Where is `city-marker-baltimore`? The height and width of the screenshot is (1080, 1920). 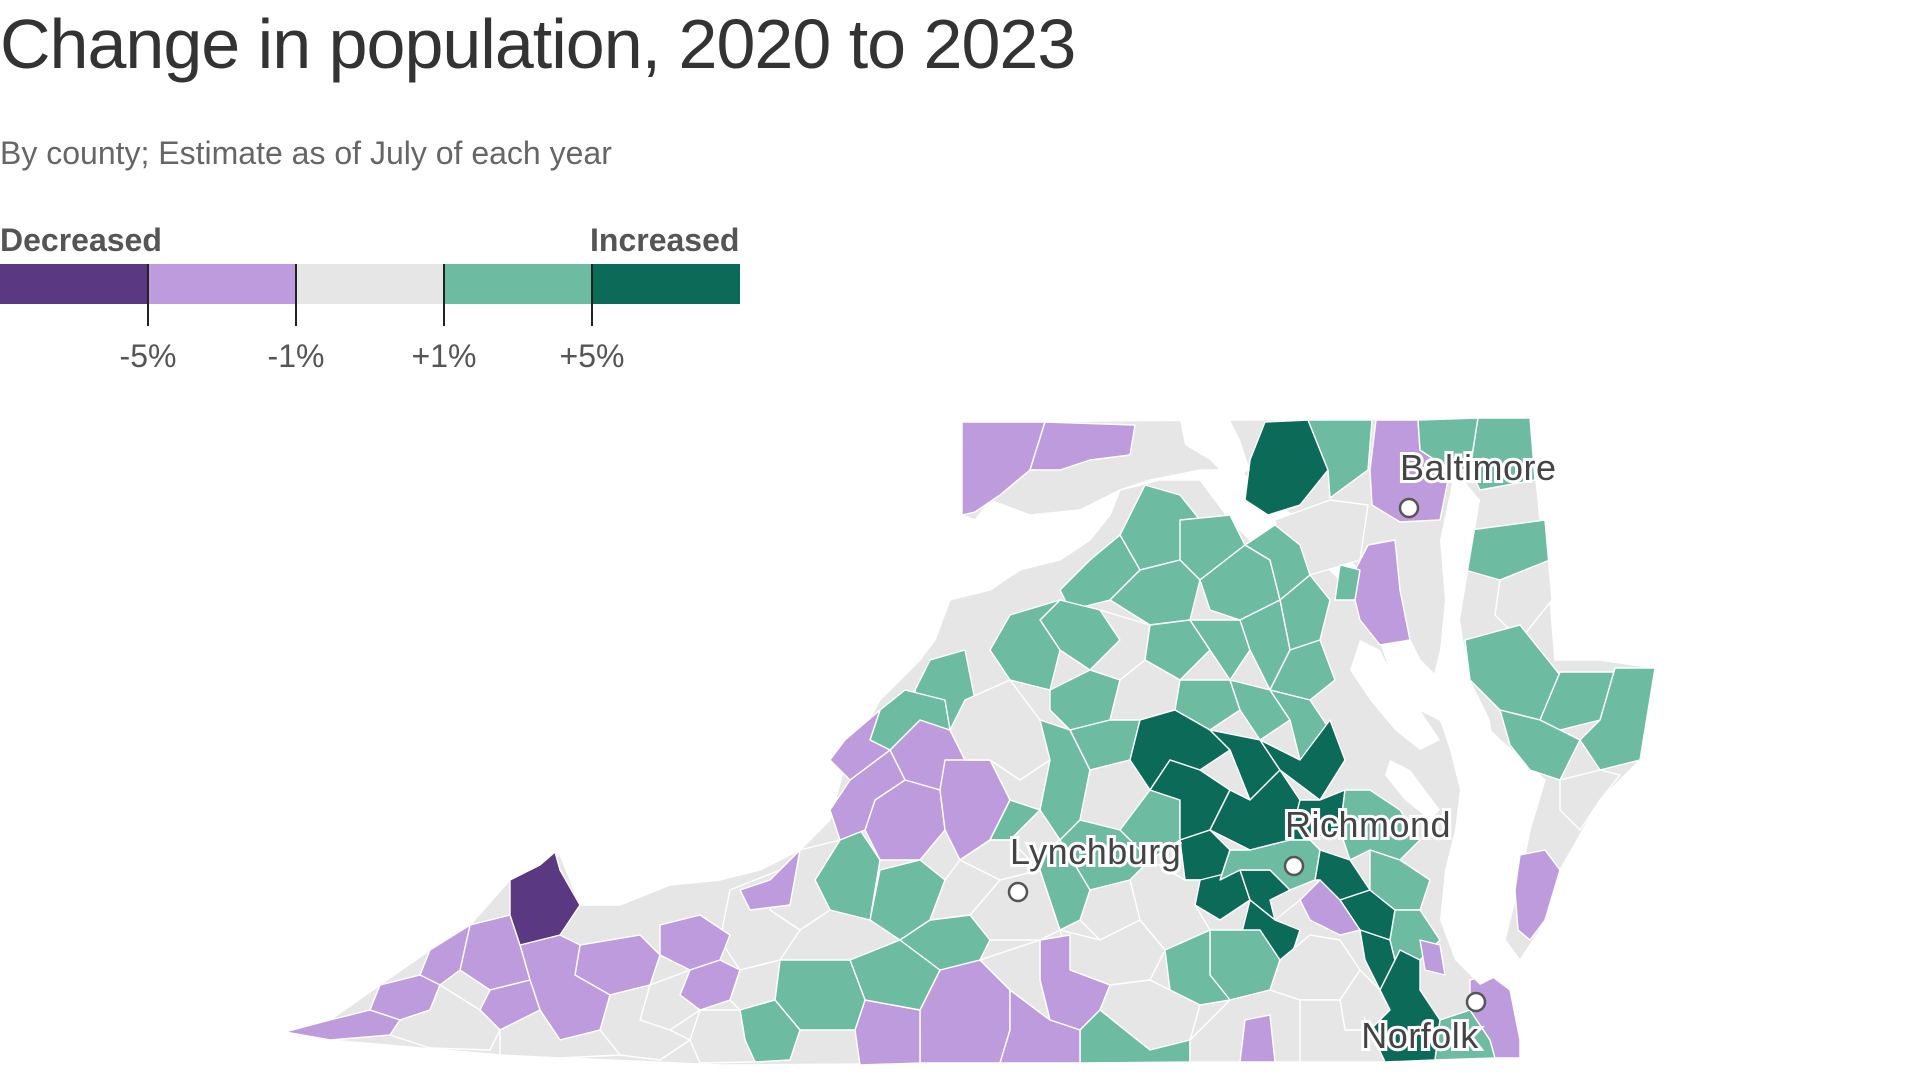
city-marker-baltimore is located at coordinates (1409, 508).